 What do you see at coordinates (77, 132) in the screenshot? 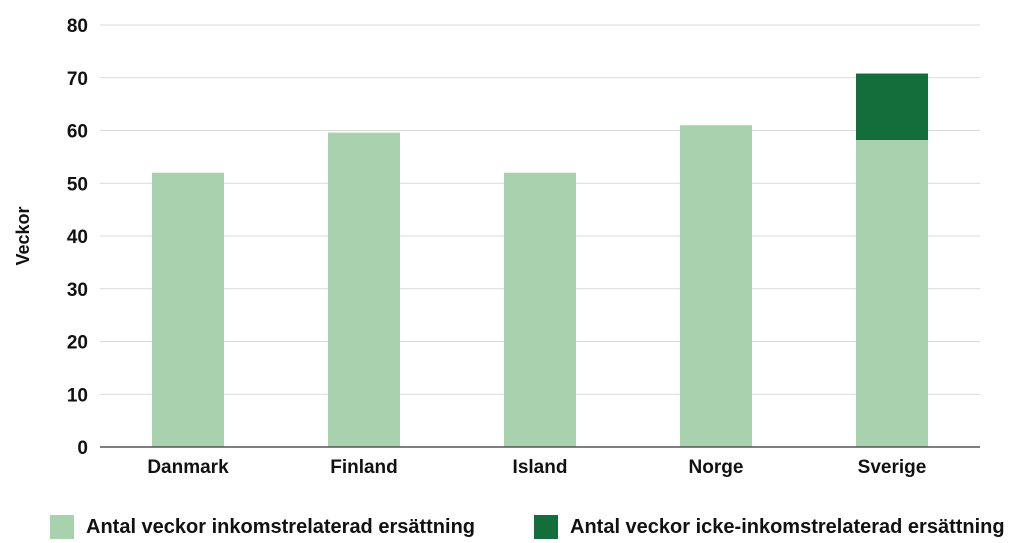
I see `y-tick-label: 60` at bounding box center [77, 132].